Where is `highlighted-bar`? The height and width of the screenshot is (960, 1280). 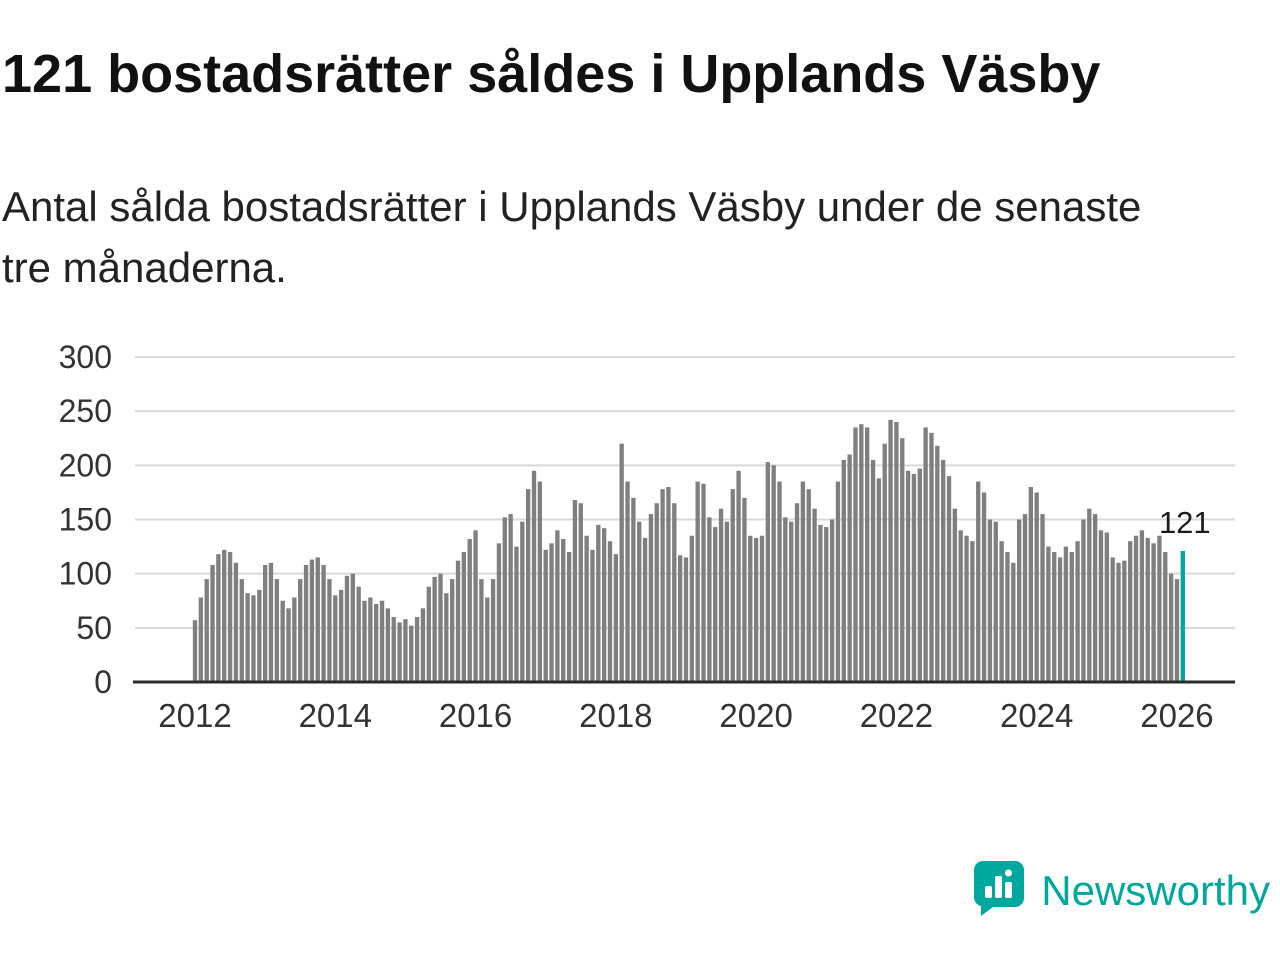 highlighted-bar is located at coordinates (1182, 616).